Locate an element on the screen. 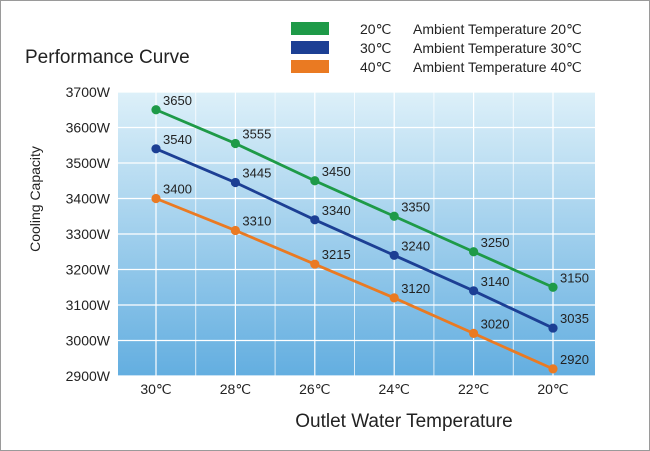 The height and width of the screenshot is (451, 650). data-label: 3450 is located at coordinates (336, 171).